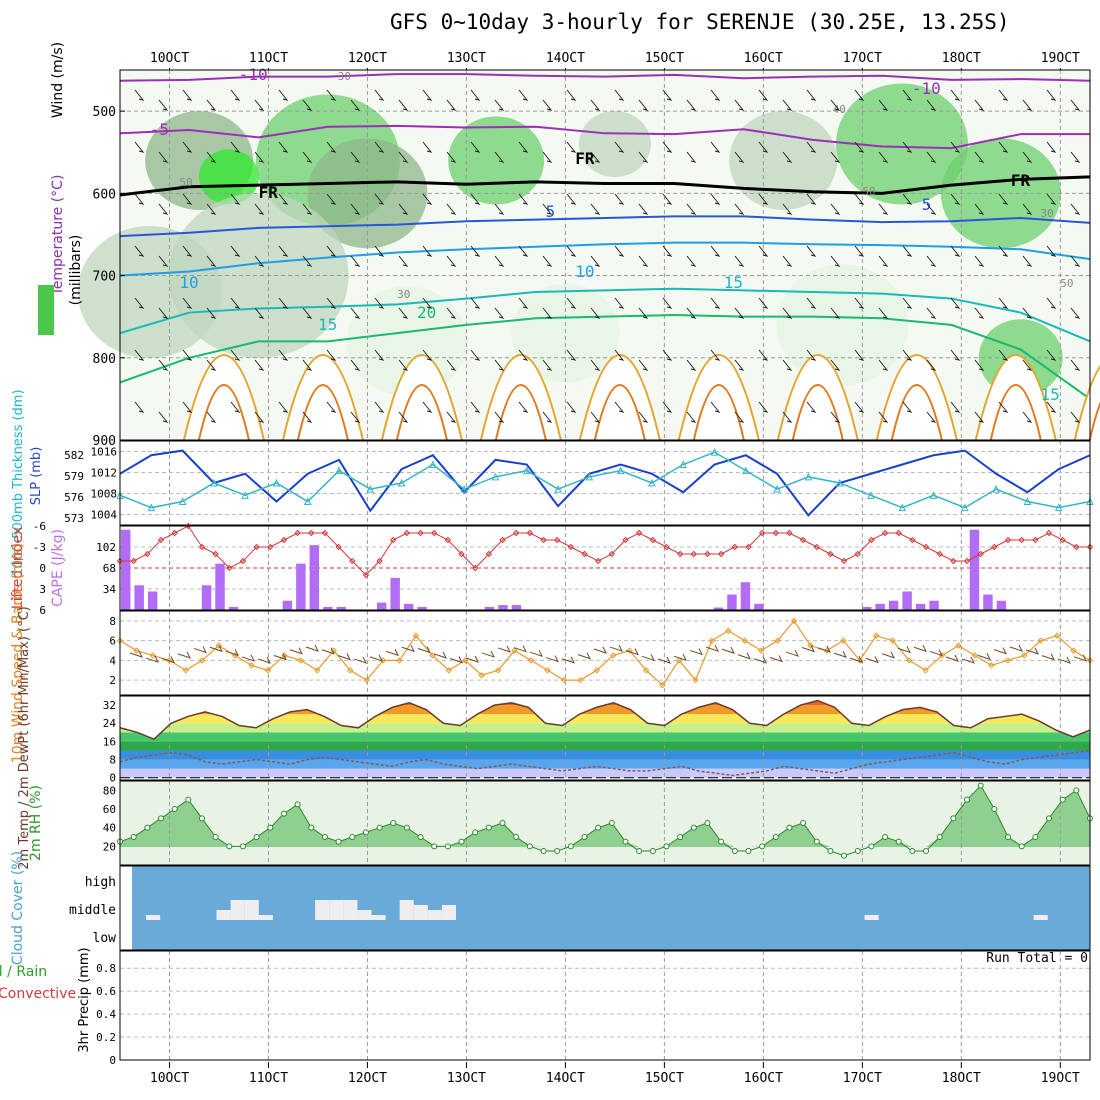 The width and height of the screenshot is (1100, 1100). I want to click on precip-tick-label: 0, so click(112, 1060).